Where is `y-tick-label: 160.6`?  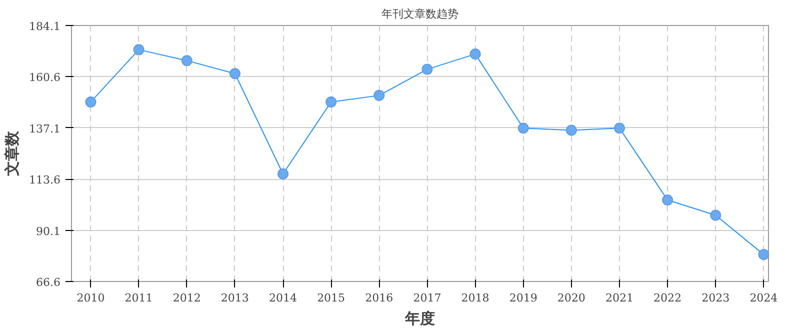
y-tick-label: 160.6 is located at coordinates (45, 77).